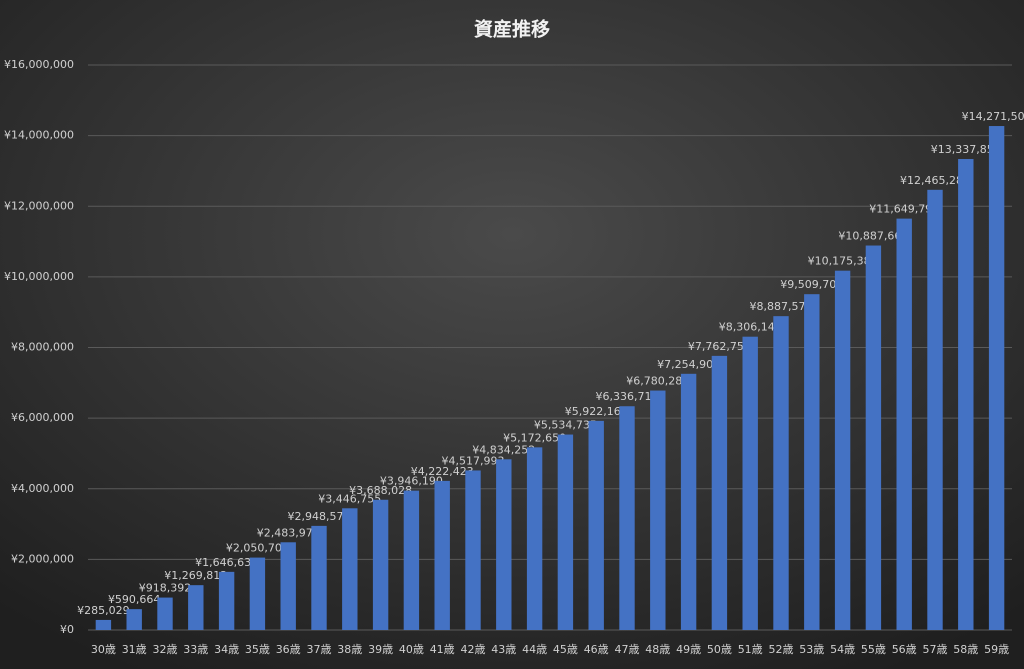 The image size is (1024, 669). I want to click on x-tick-label: 52歳, so click(781, 649).